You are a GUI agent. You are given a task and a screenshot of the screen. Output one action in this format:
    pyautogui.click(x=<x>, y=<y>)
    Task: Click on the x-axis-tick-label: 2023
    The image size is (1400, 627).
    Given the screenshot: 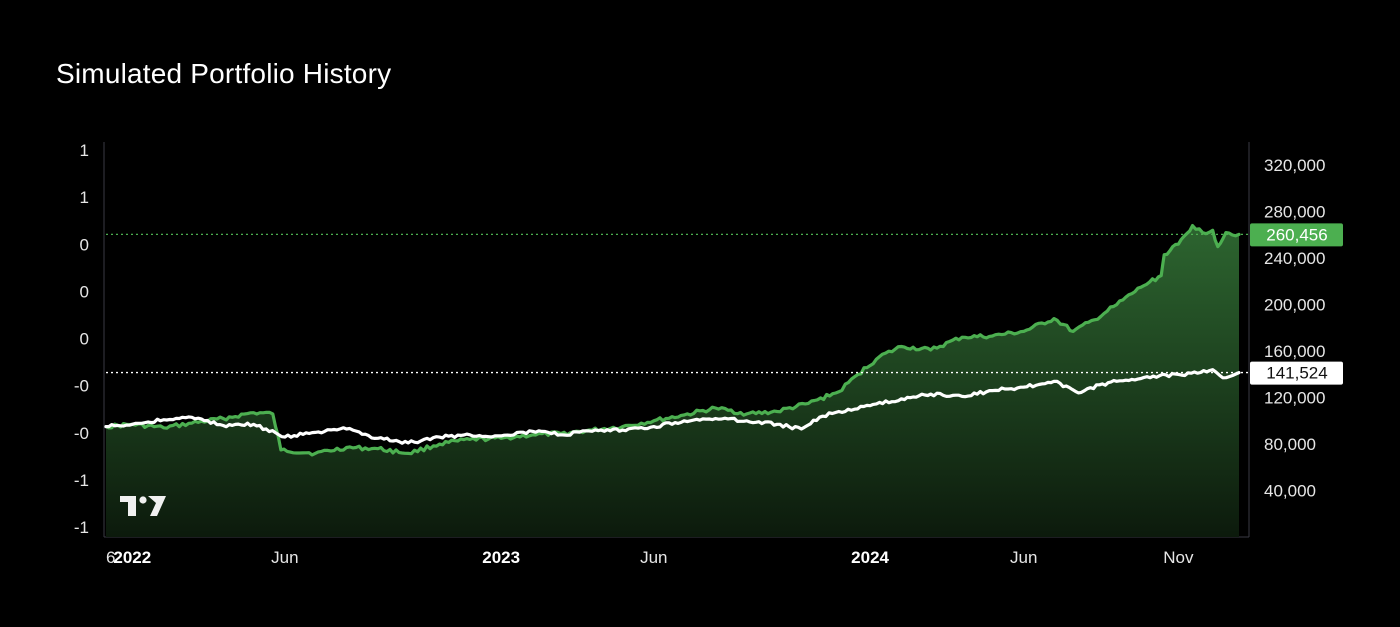 What is the action you would take?
    pyautogui.click(x=501, y=557)
    